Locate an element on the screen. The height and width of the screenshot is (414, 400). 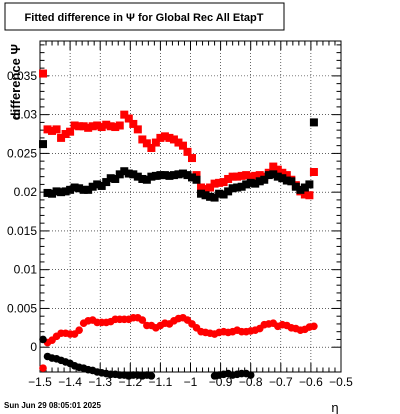
x-tick-label: −1.5 is located at coordinates (40, 382).